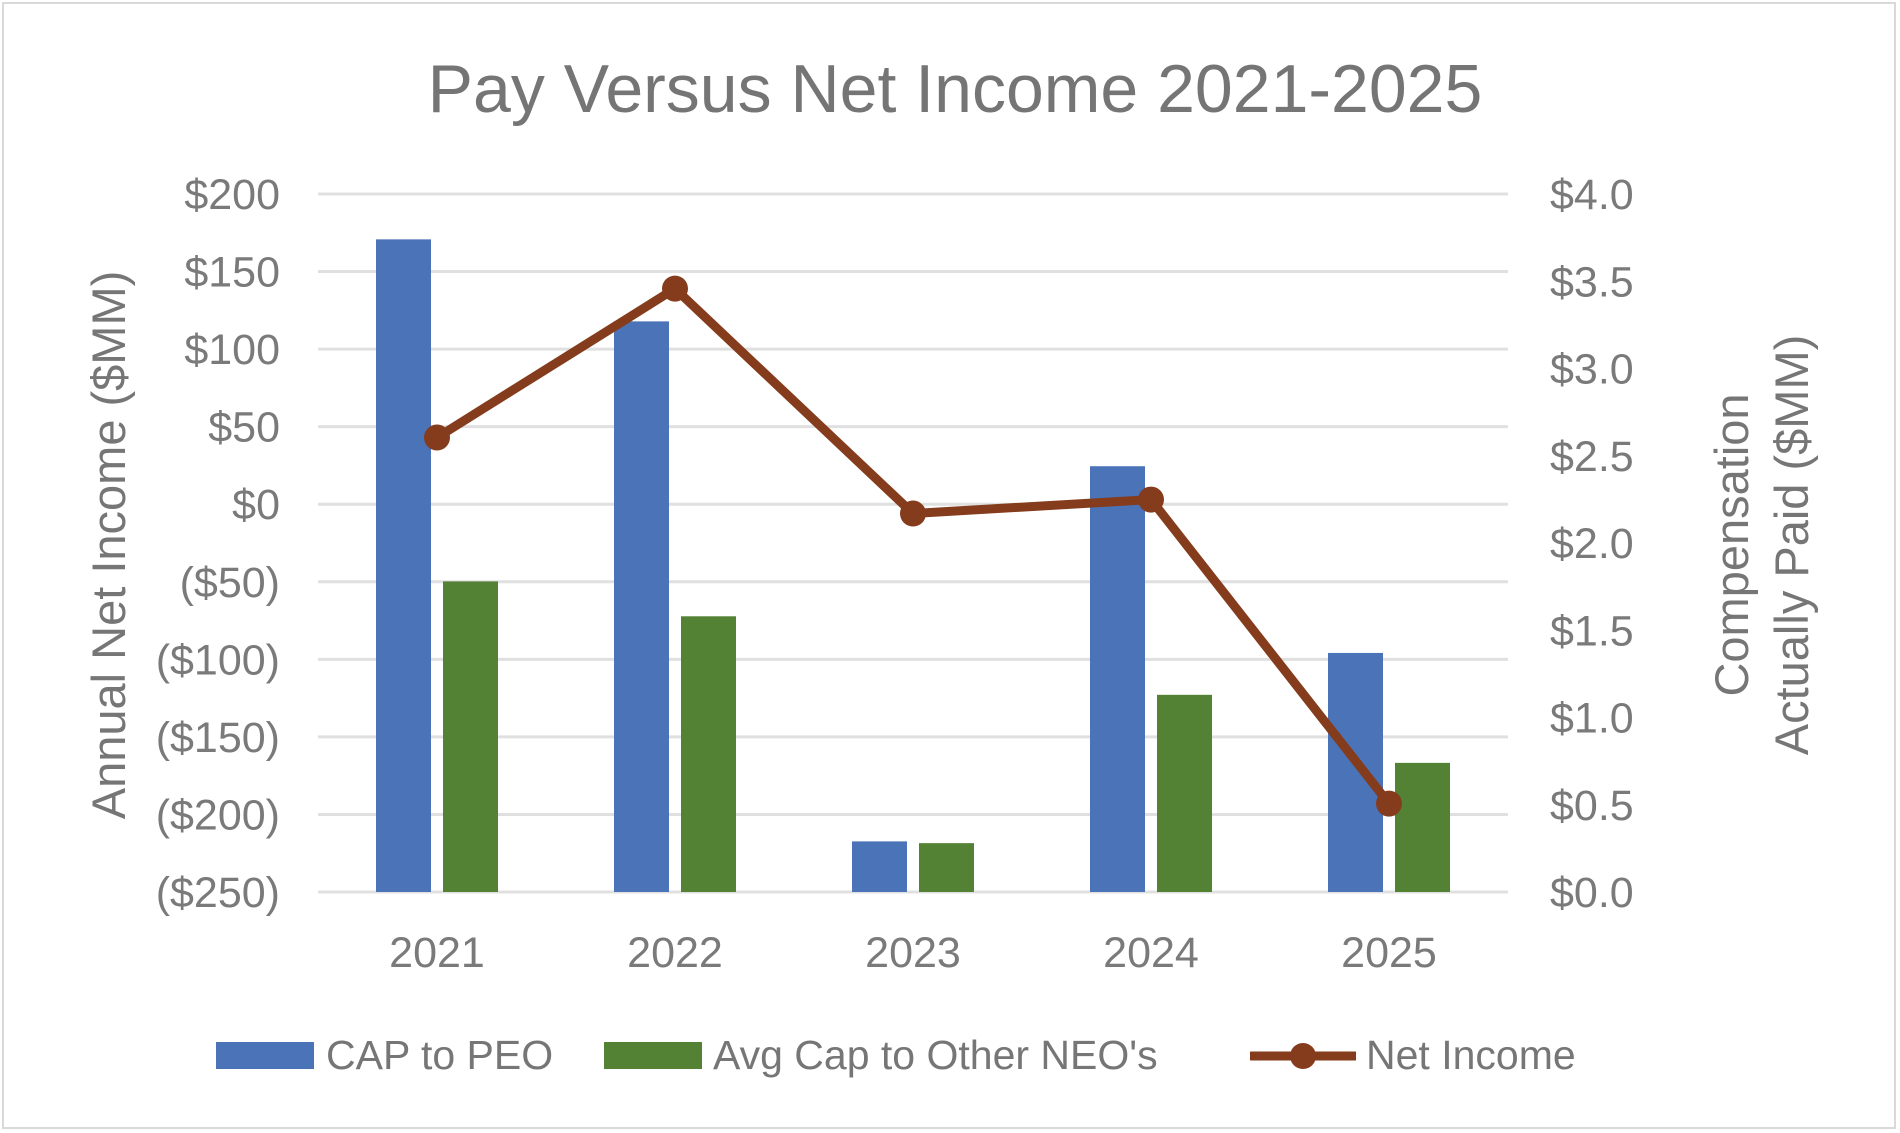 Image resolution: width=1900 pixels, height=1133 pixels. What do you see at coordinates (1592, 282) in the screenshot?
I see `right-tick-label: $3.5` at bounding box center [1592, 282].